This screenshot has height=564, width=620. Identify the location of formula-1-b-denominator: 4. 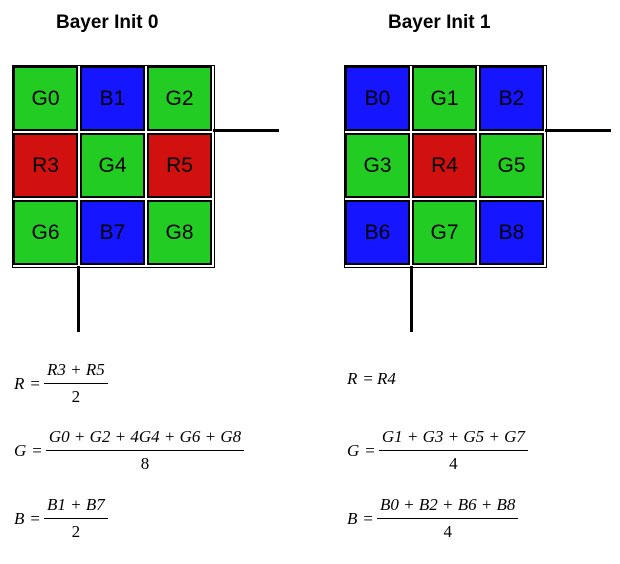
(447, 531).